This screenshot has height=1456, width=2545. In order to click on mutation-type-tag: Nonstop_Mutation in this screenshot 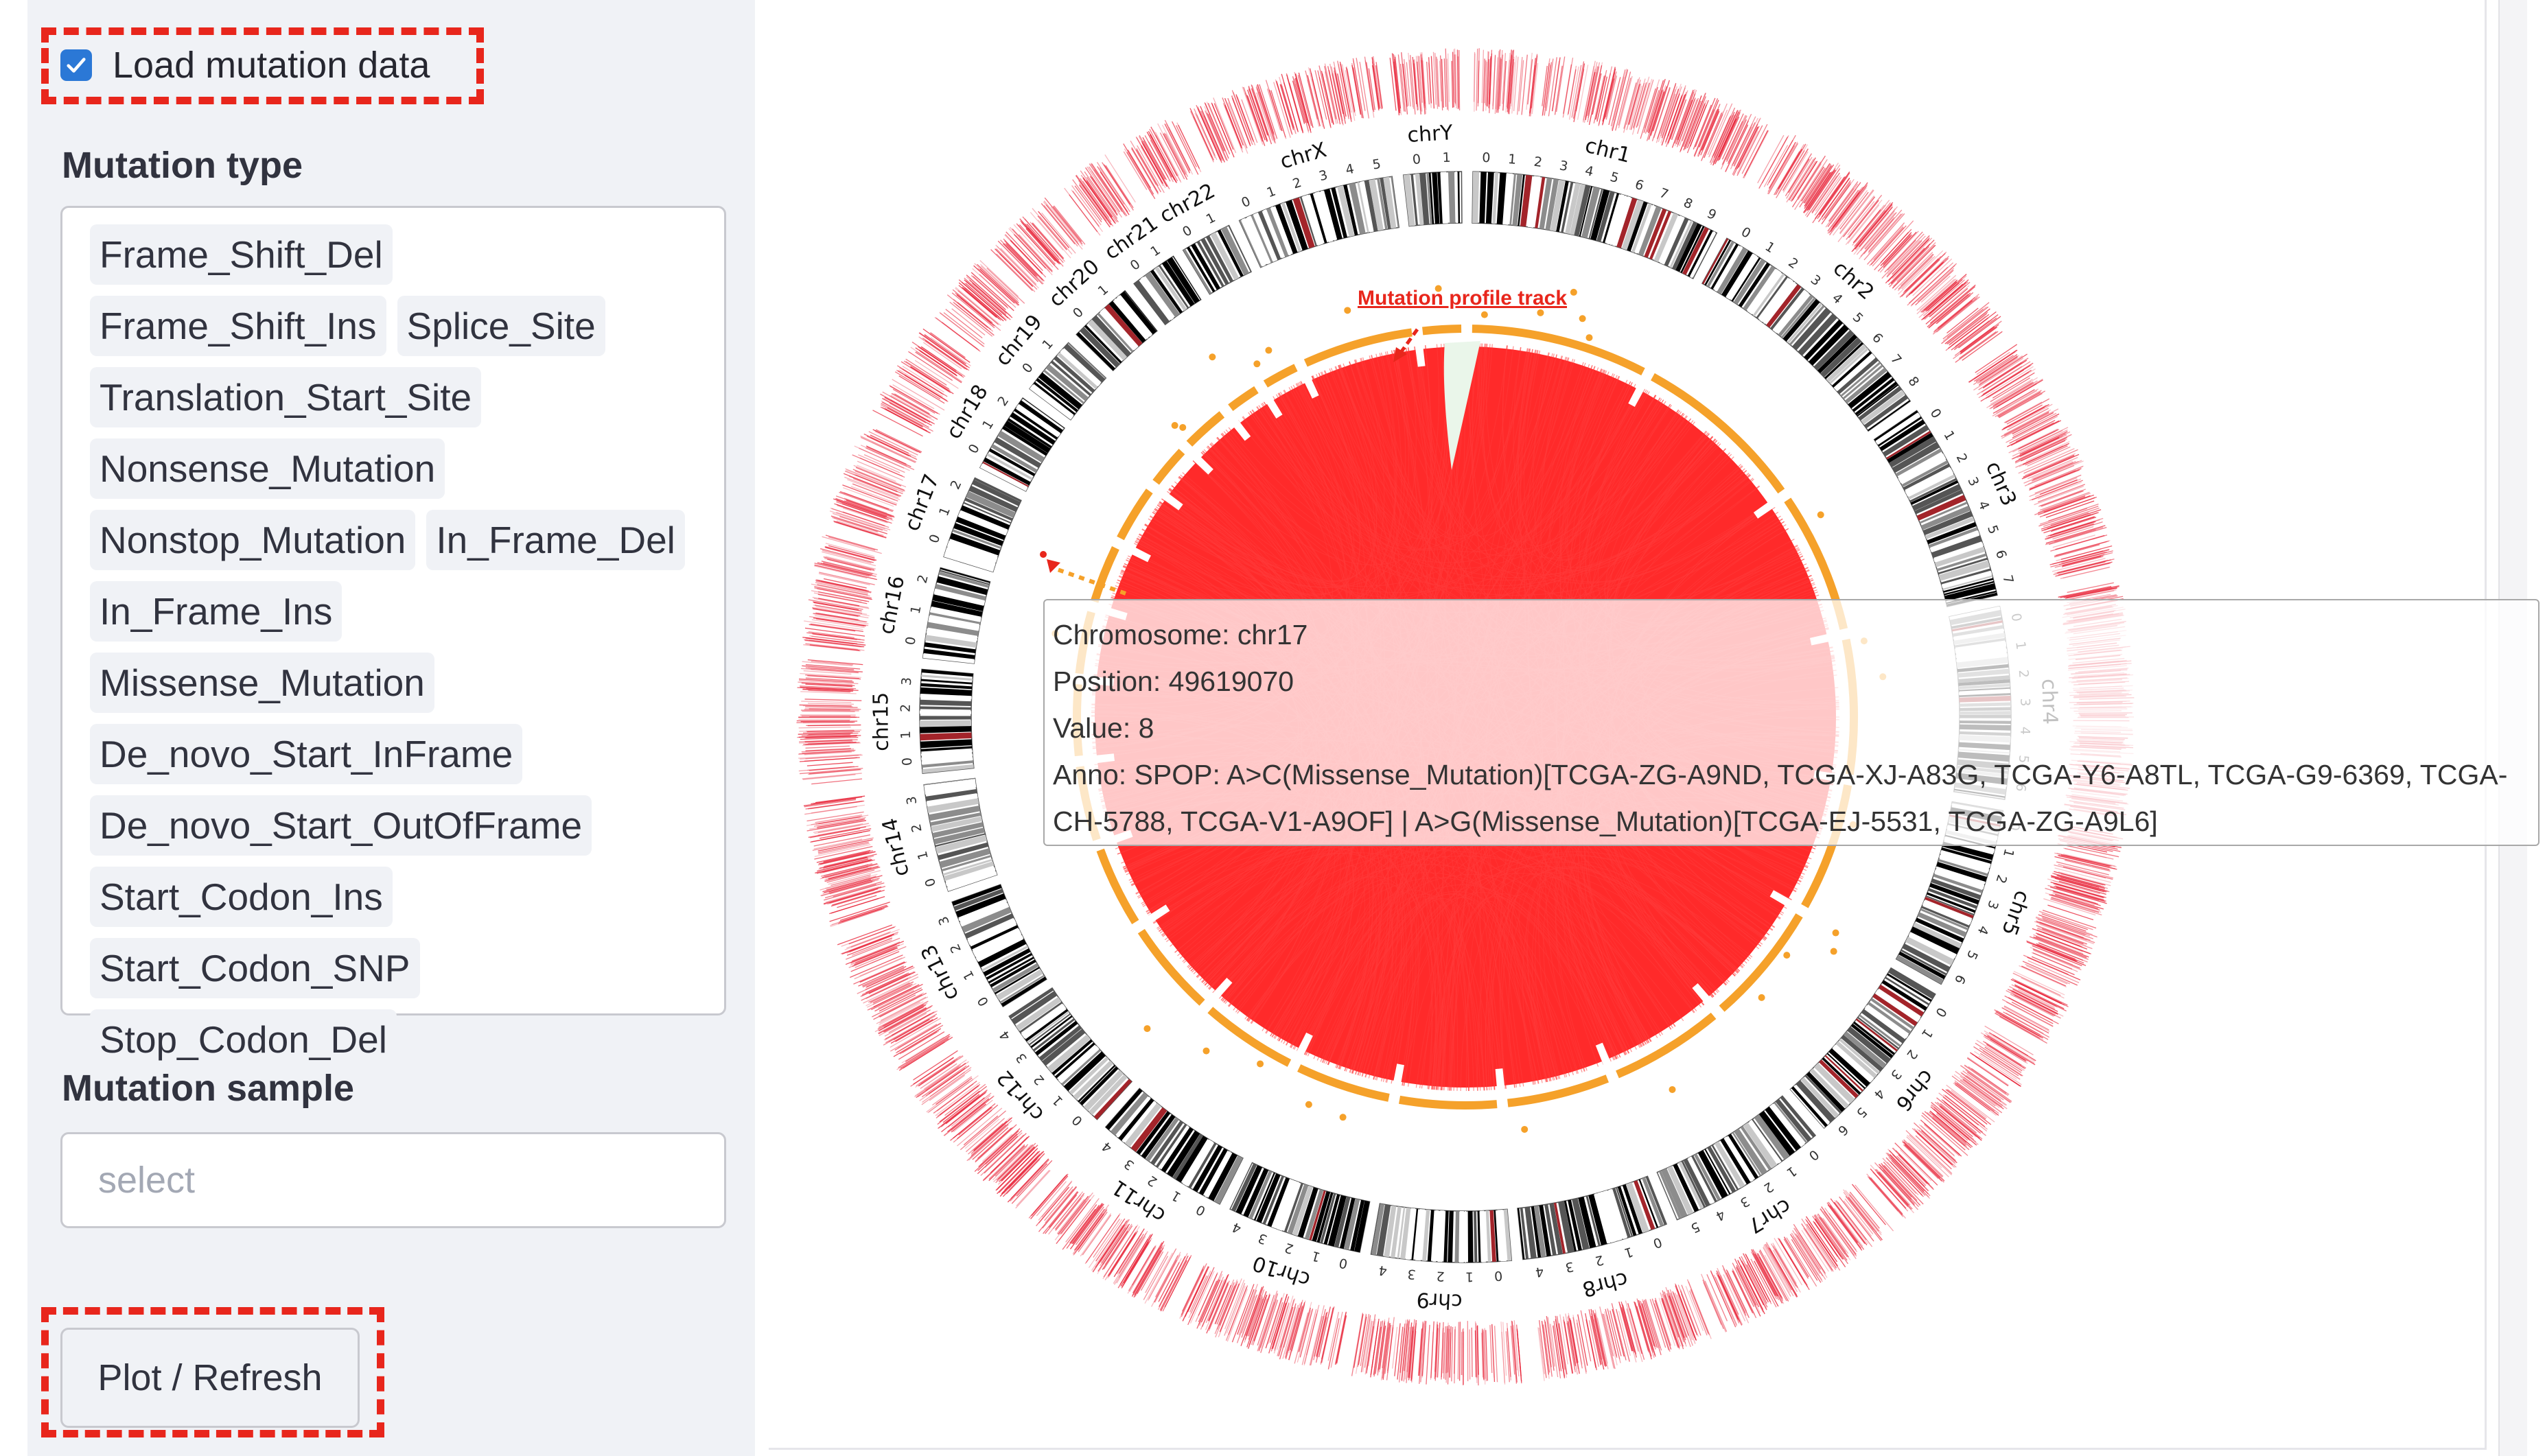, I will do `click(253, 540)`.